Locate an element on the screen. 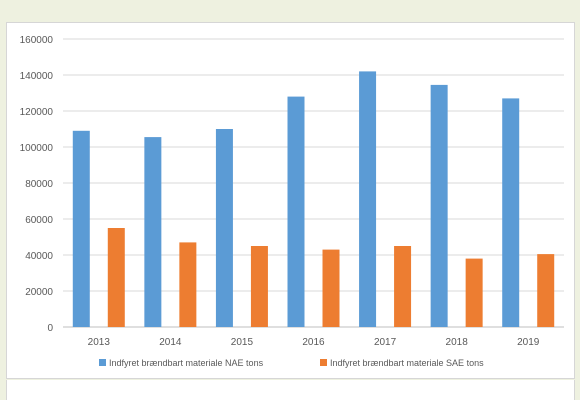  legend-swatch-nae is located at coordinates (102, 362).